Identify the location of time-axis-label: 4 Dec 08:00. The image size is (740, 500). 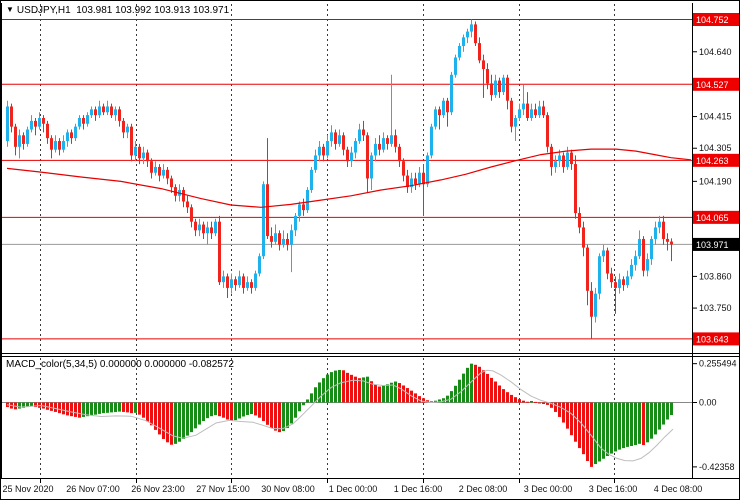
(678, 489).